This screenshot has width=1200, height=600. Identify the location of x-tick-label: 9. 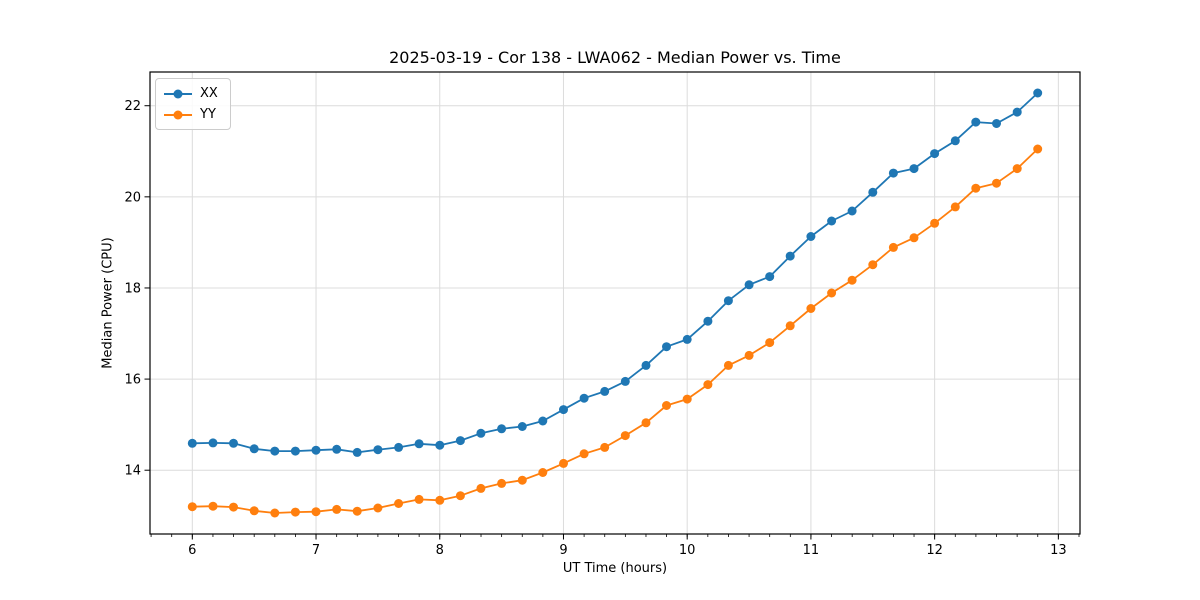
(563, 550).